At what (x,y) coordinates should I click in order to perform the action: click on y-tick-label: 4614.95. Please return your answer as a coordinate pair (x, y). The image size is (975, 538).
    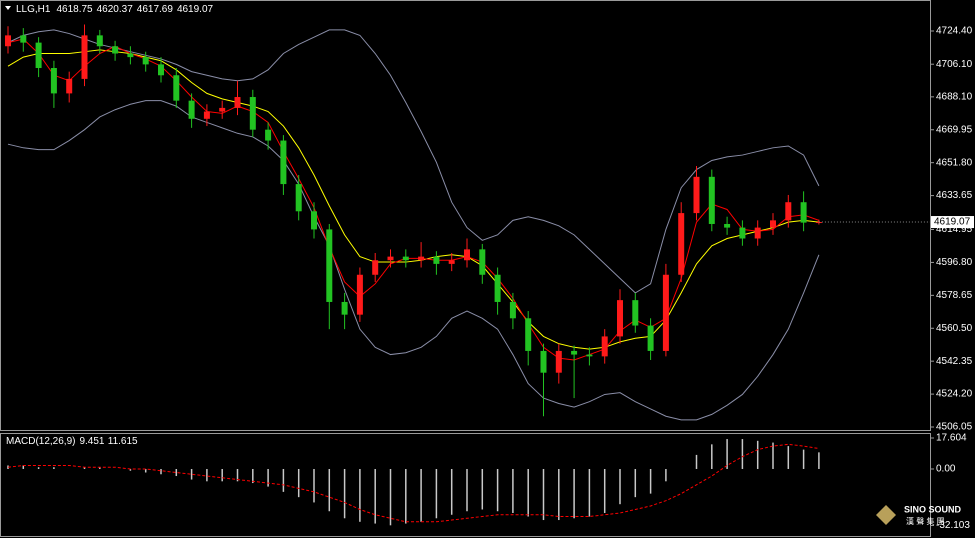
    Looking at the image, I should click on (954, 229).